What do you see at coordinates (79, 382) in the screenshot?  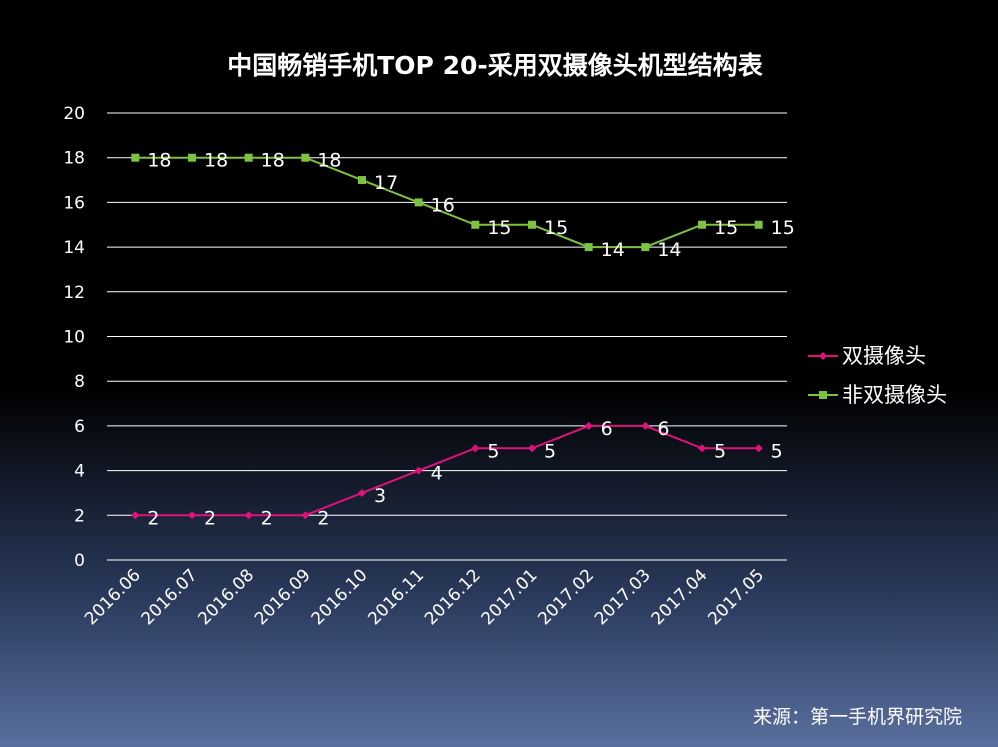 I see `y-tick-label: 8` at bounding box center [79, 382].